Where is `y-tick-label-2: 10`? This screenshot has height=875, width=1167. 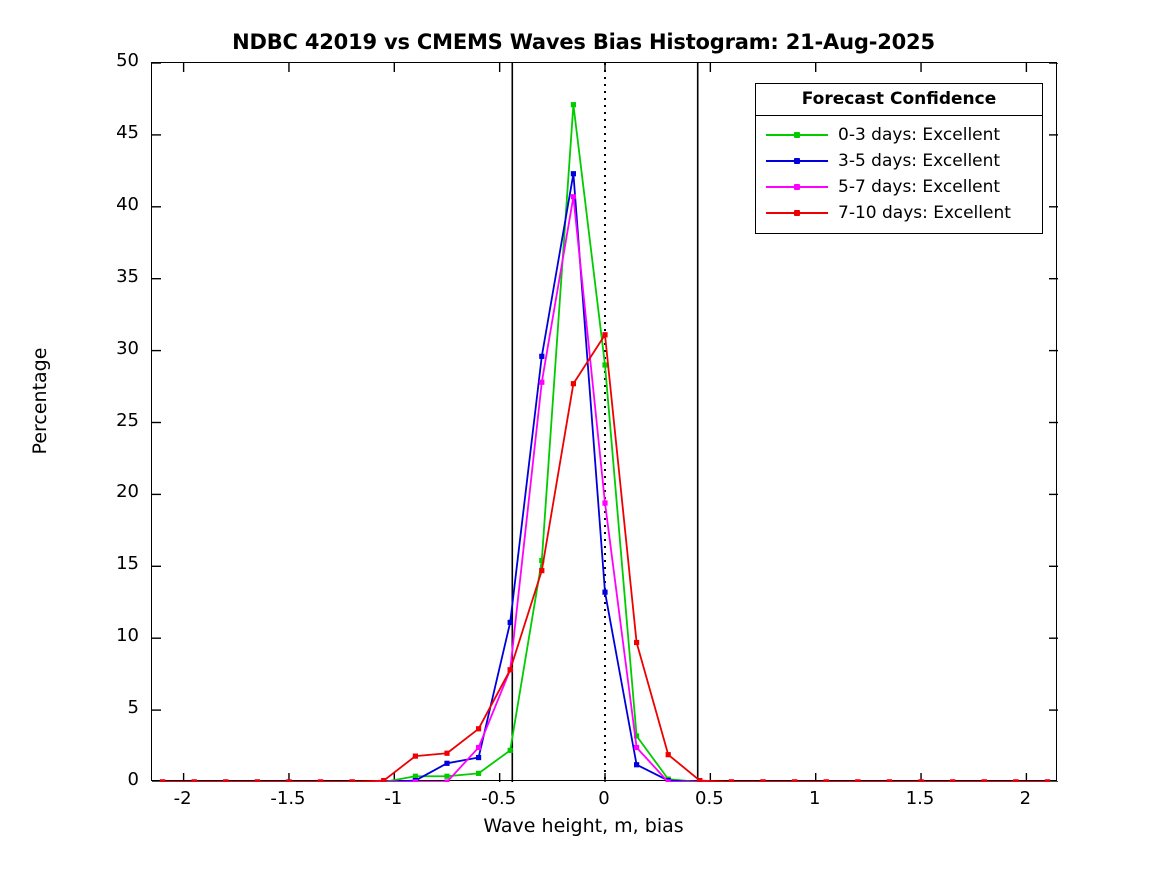
y-tick-label-2: 10 is located at coordinates (127, 636).